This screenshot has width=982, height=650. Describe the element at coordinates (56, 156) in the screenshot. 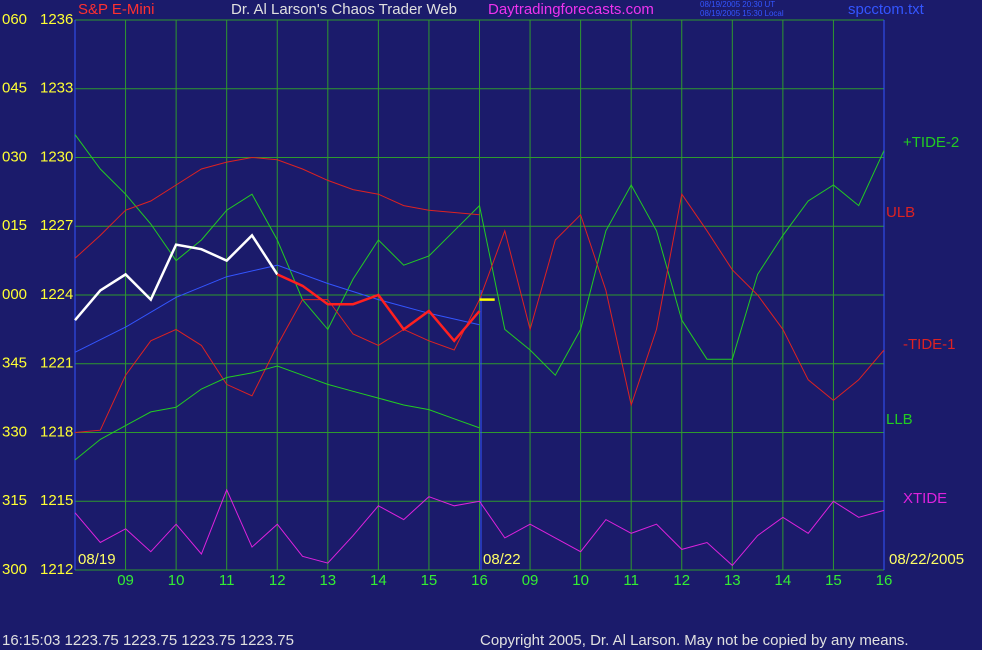

I see `y-tick-label: 1230` at that location.